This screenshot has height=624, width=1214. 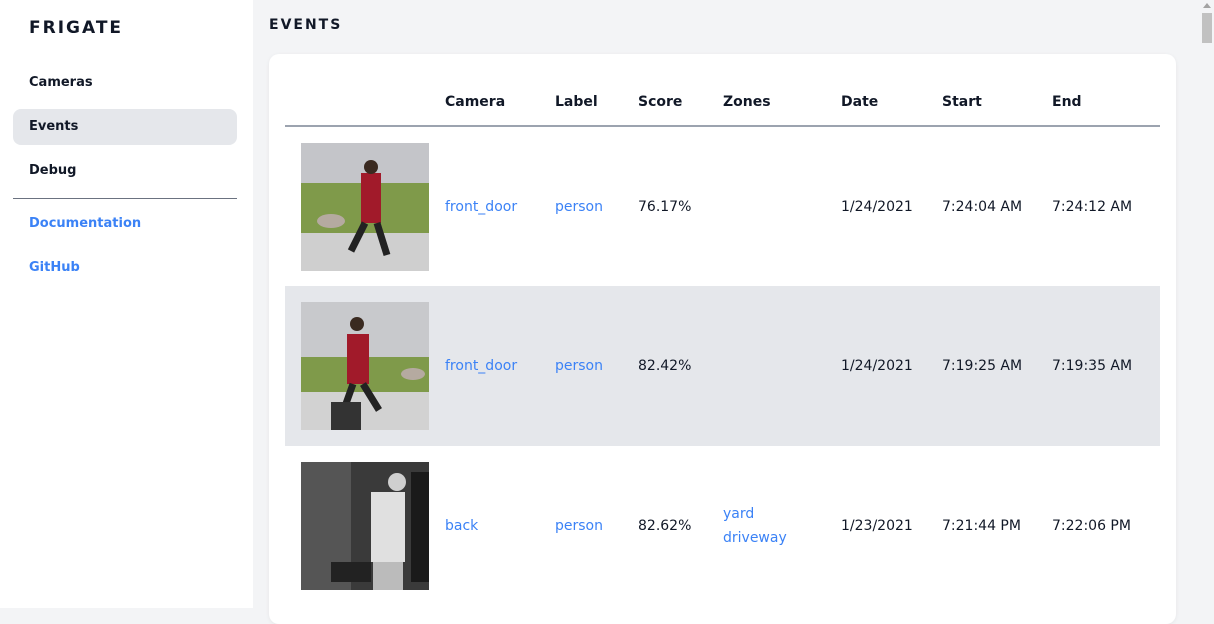 What do you see at coordinates (1106, 102) in the screenshot?
I see `col-end: End` at bounding box center [1106, 102].